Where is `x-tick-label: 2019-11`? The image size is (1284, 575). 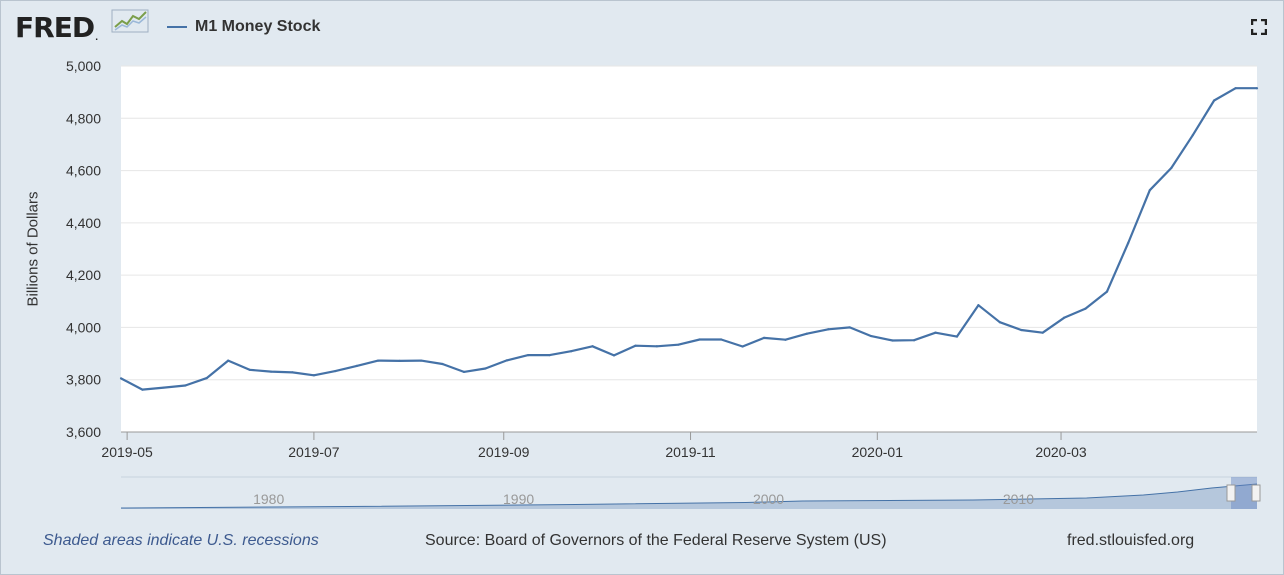
x-tick-label: 2019-11 is located at coordinates (690, 452).